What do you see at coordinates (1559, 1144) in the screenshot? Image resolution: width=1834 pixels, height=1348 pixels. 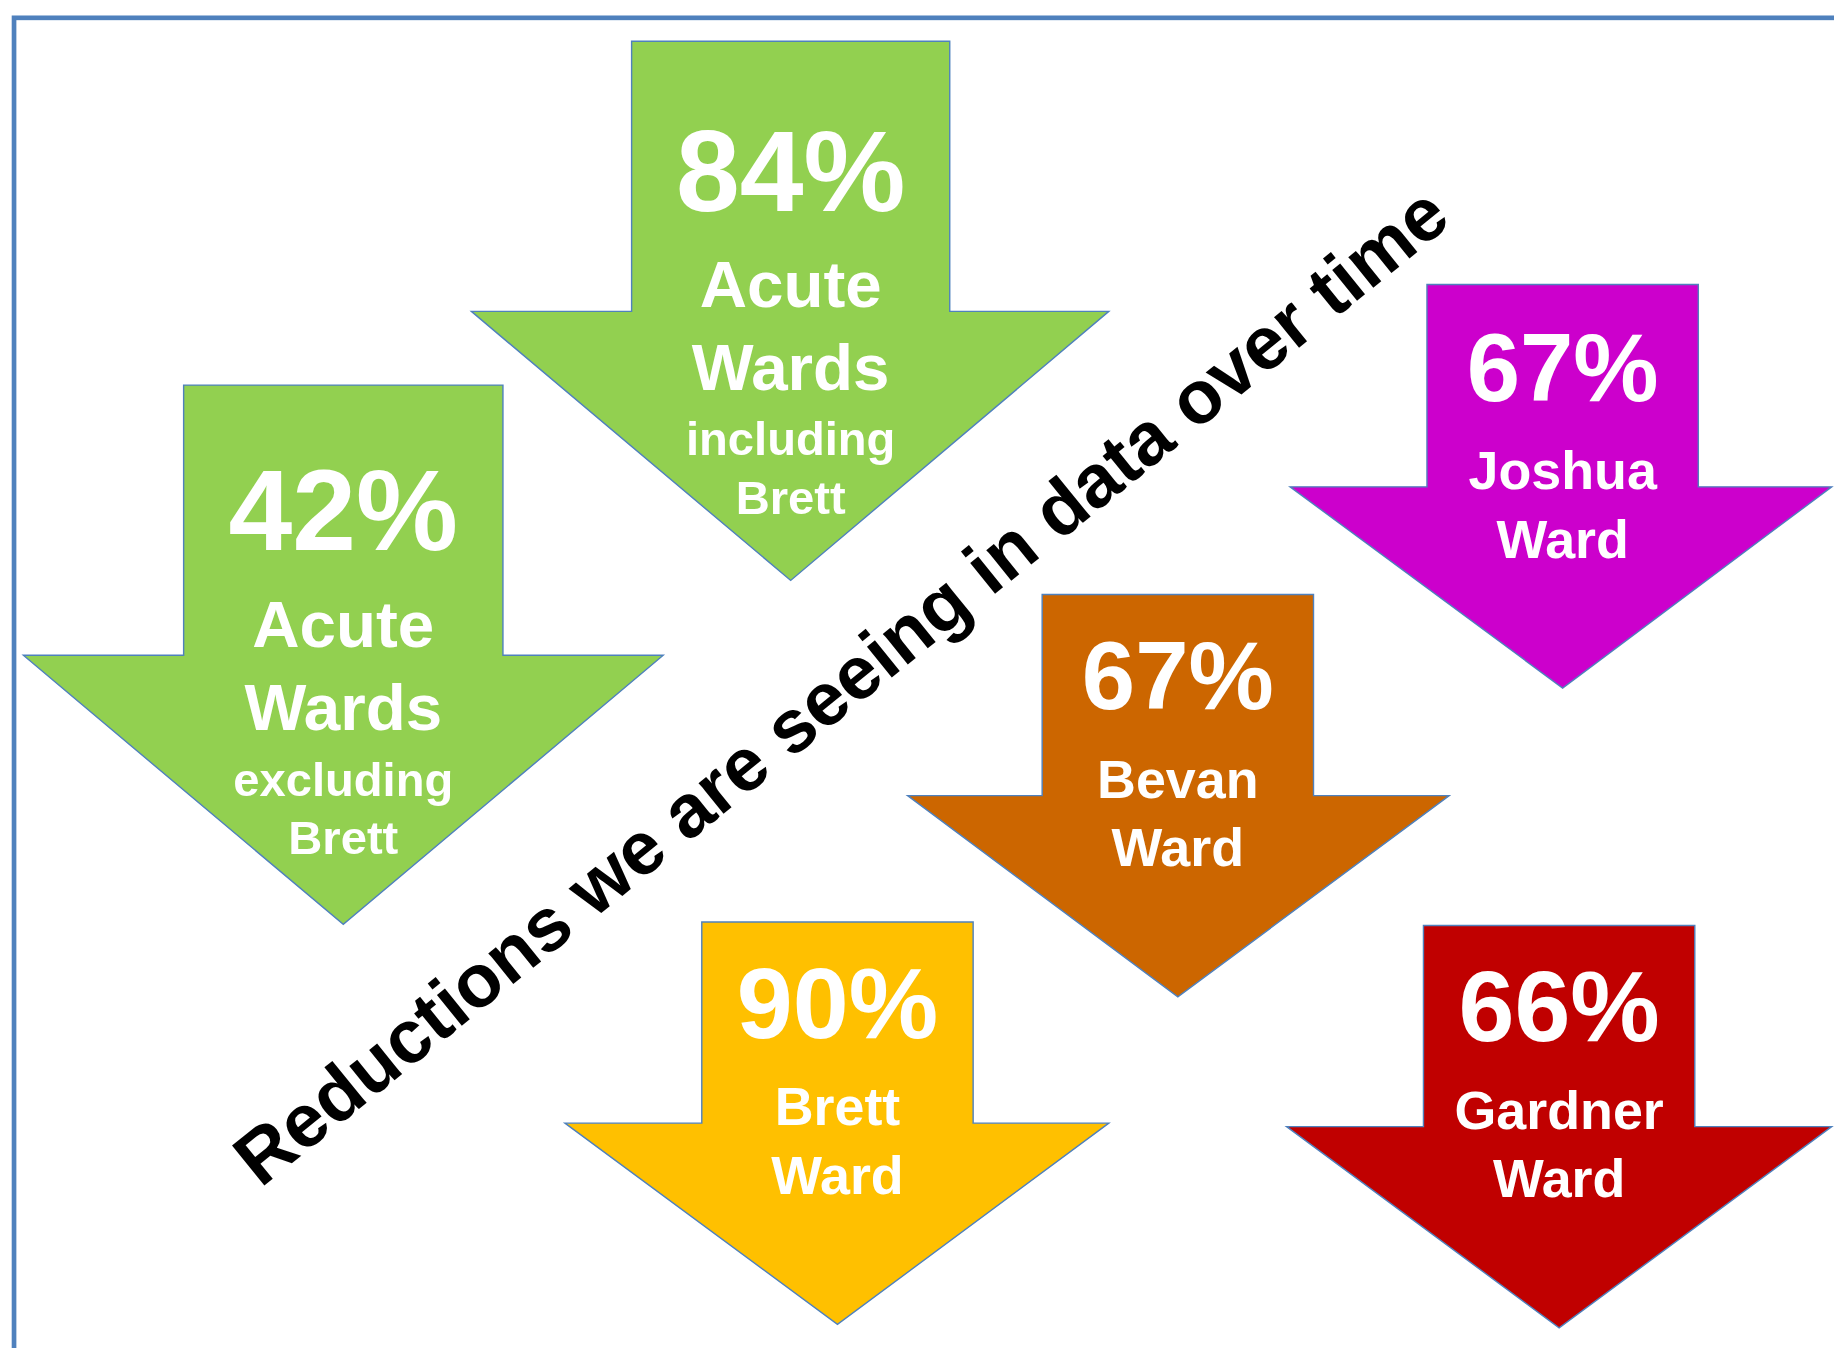 I see `category-label: Gardner Ward` at bounding box center [1559, 1144].